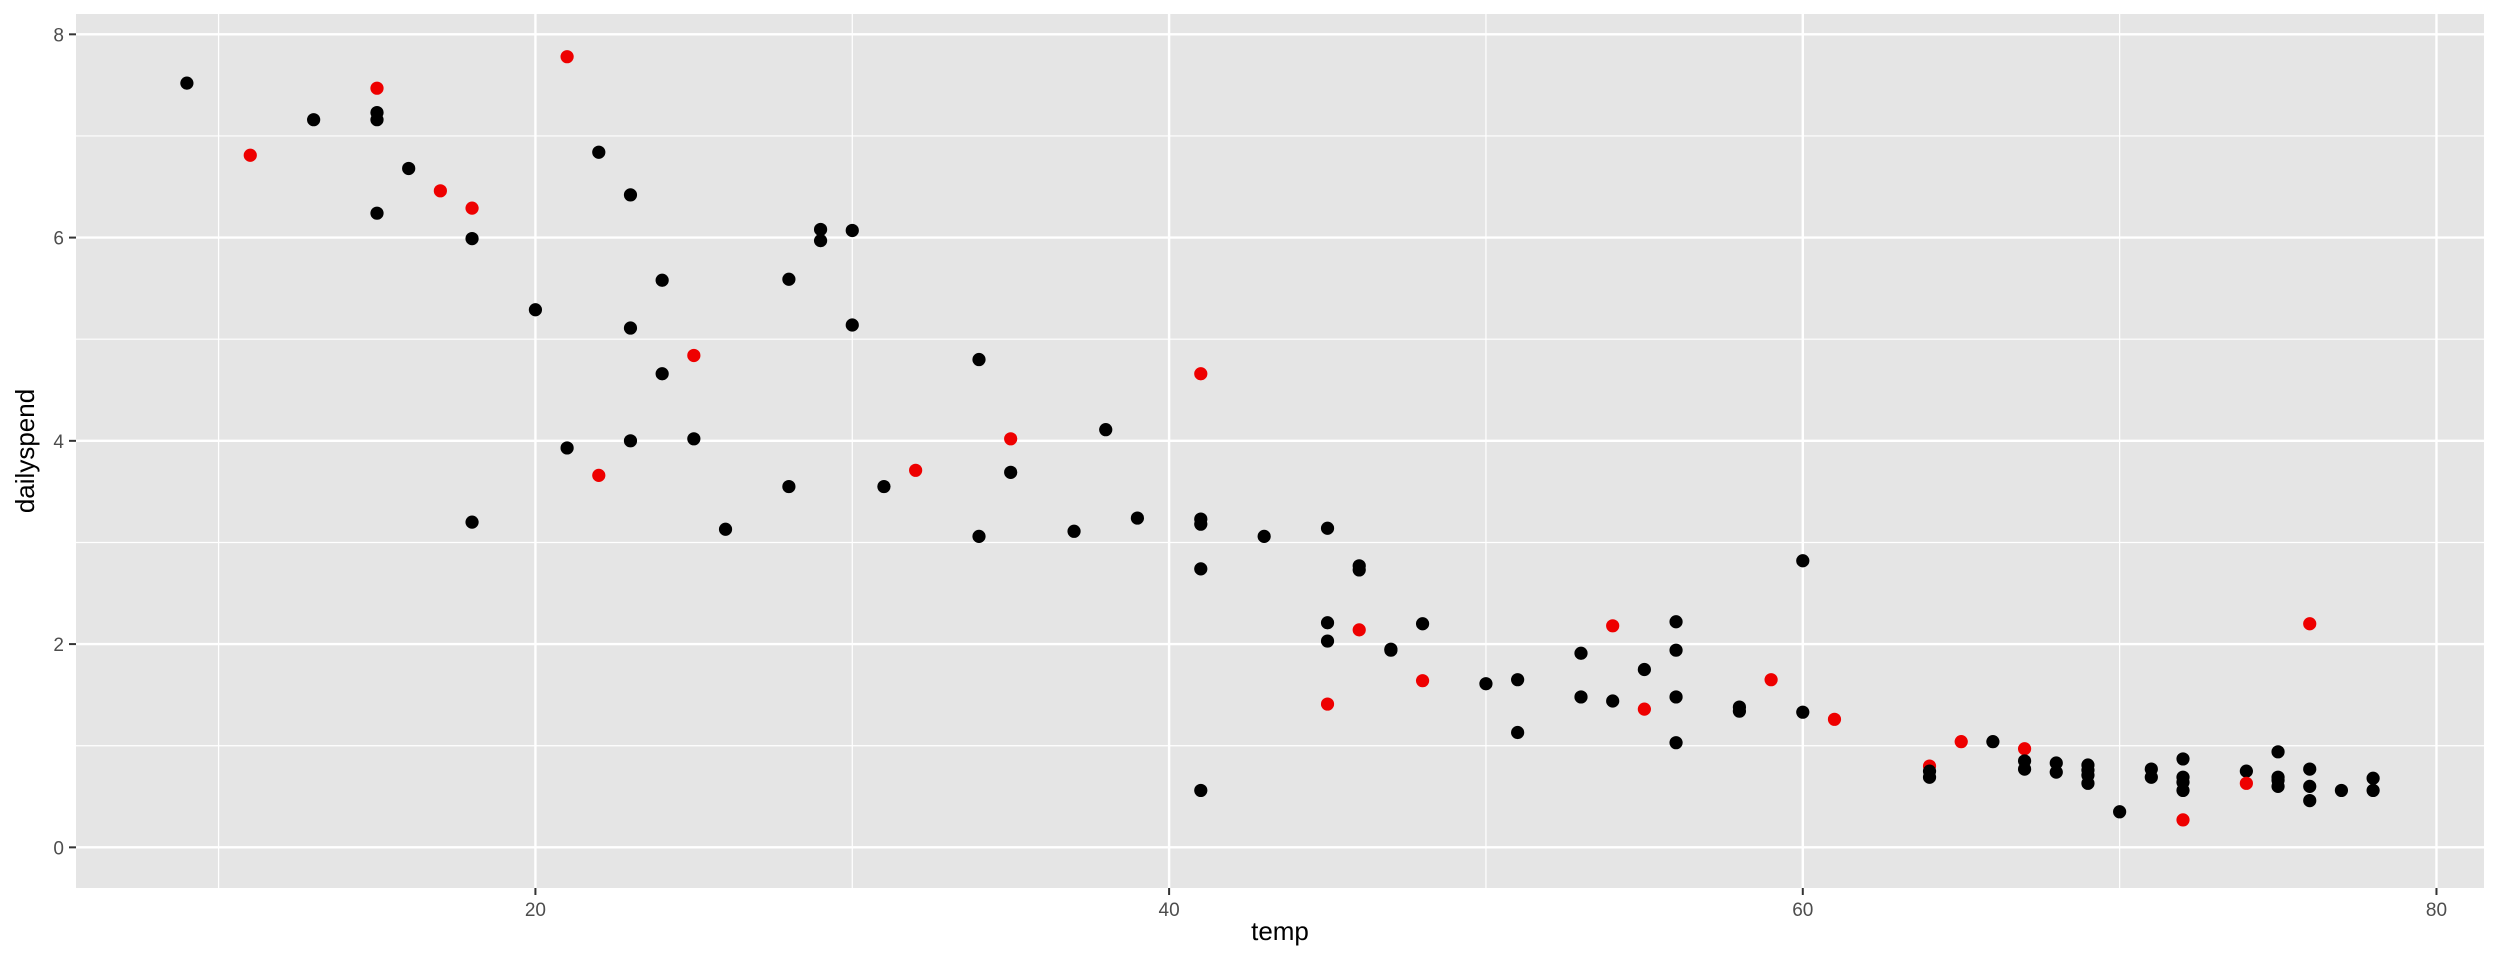 Image resolution: width=2496 pixels, height=960 pixels. What do you see at coordinates (535, 910) in the screenshot?
I see `x-tick-label: 20` at bounding box center [535, 910].